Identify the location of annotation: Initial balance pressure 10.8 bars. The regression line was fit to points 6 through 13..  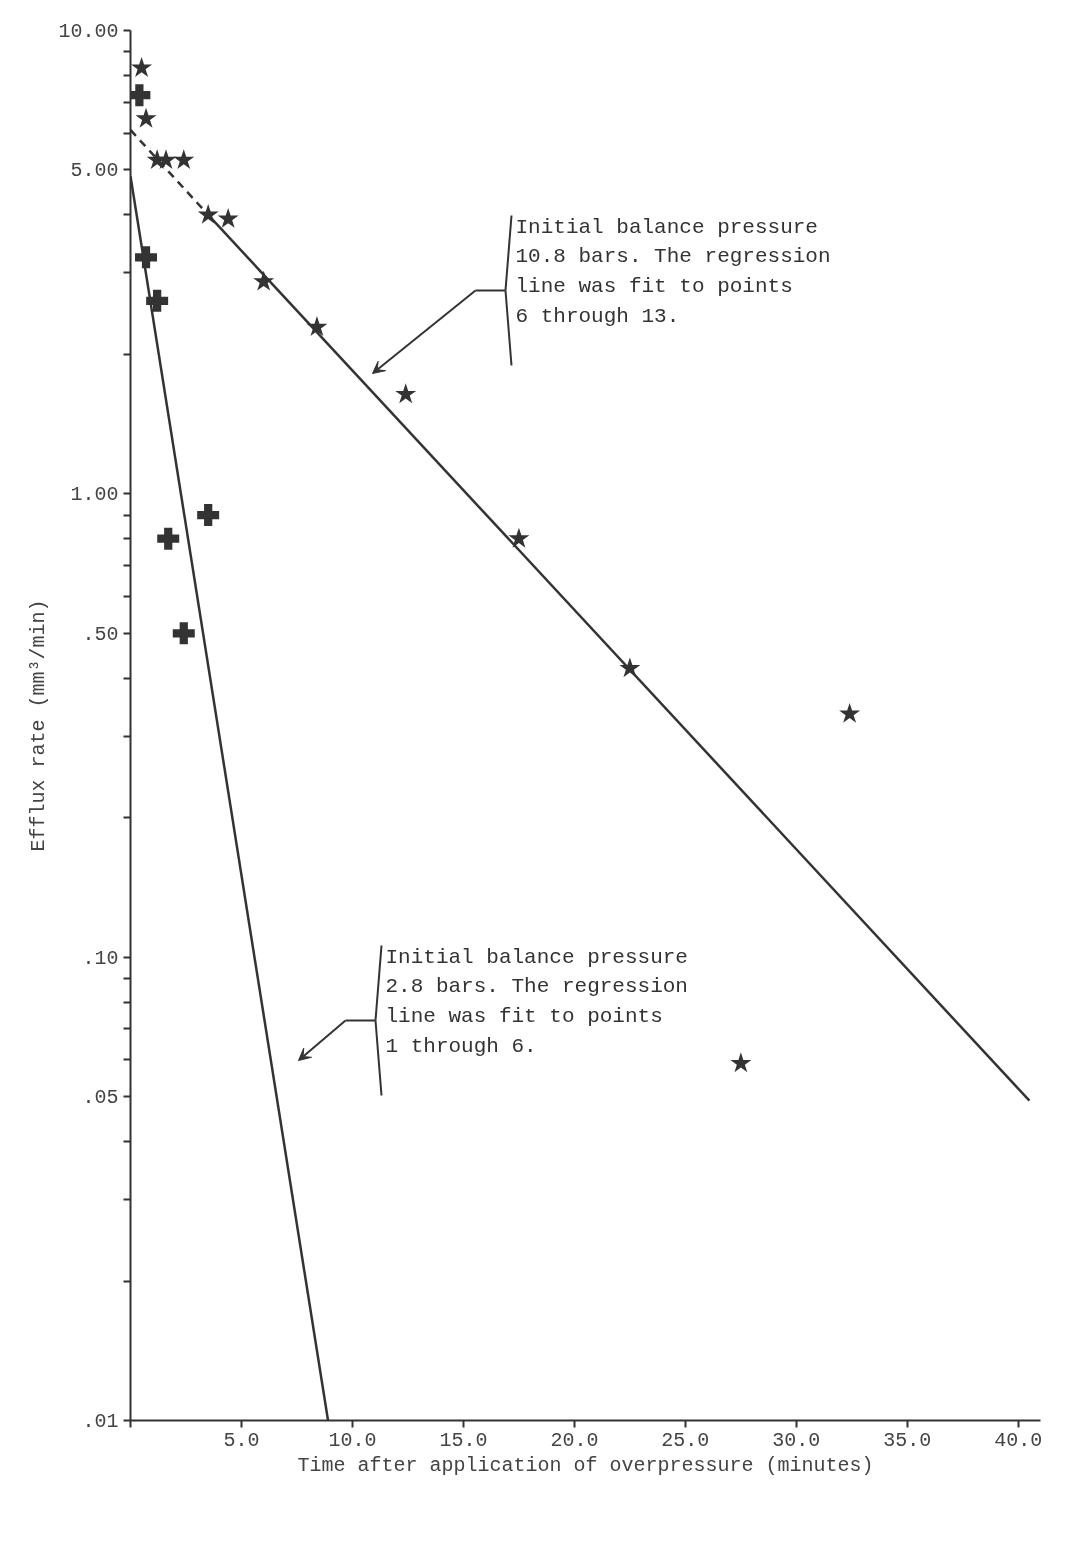
(673, 272).